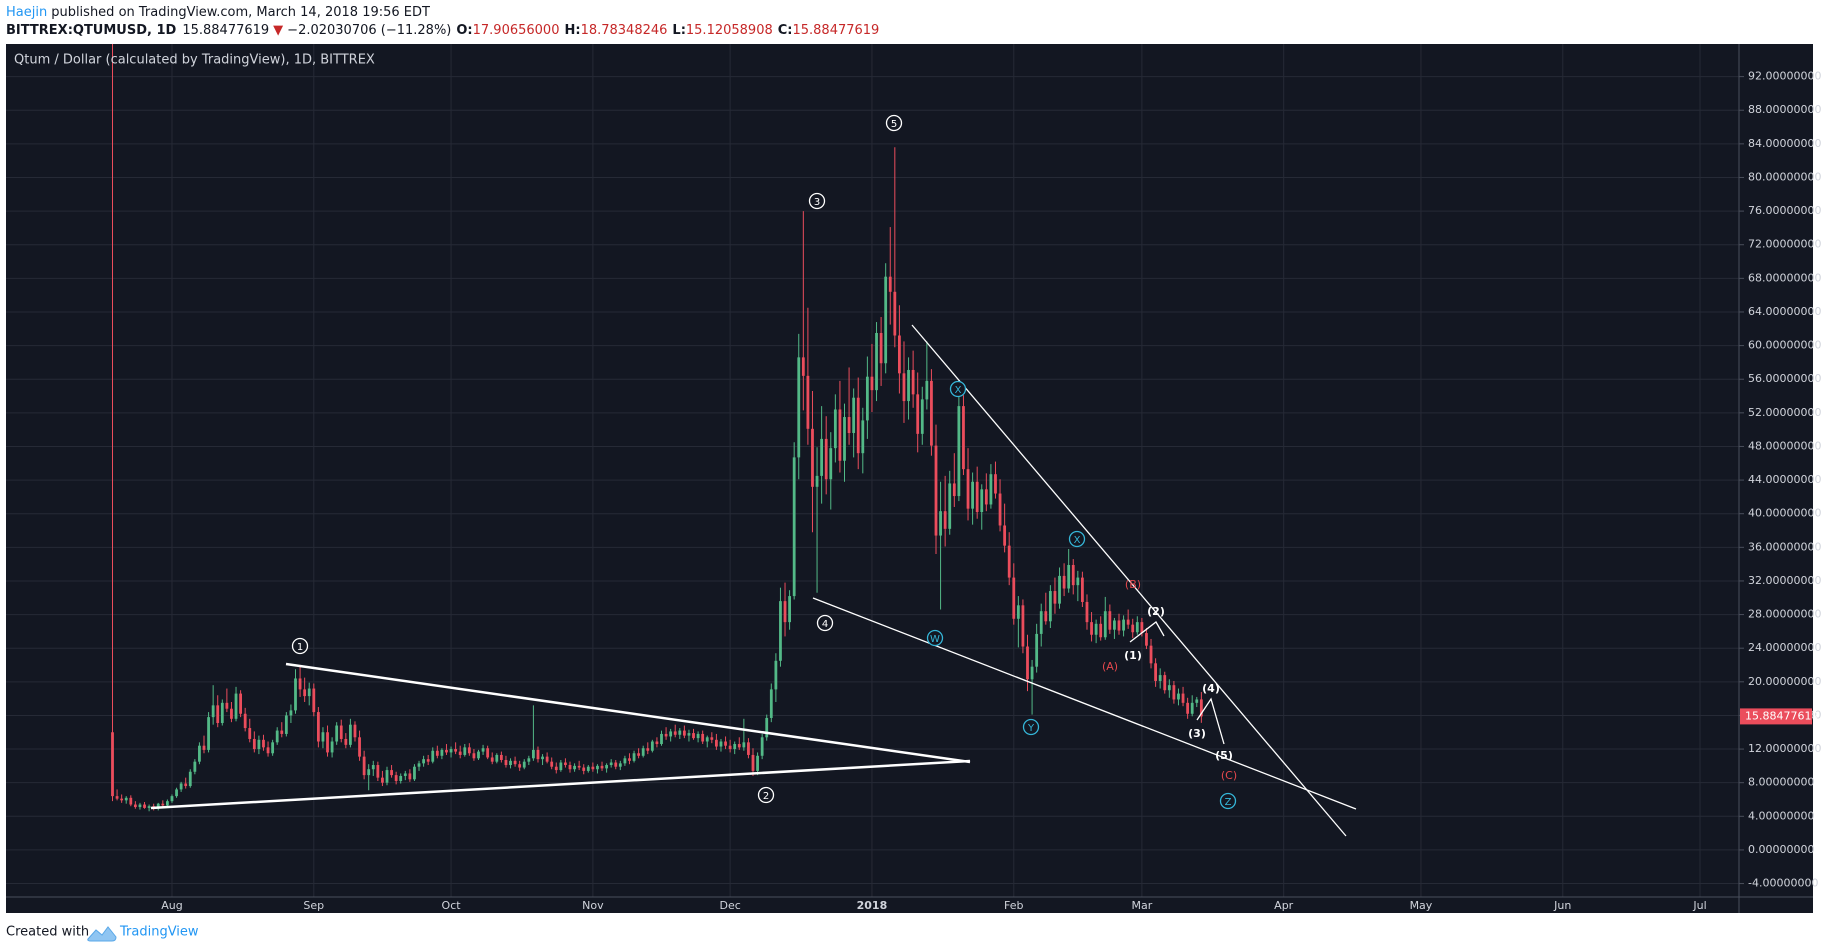  I want to click on y-tick-label: 28.00000000, so click(1784, 614).